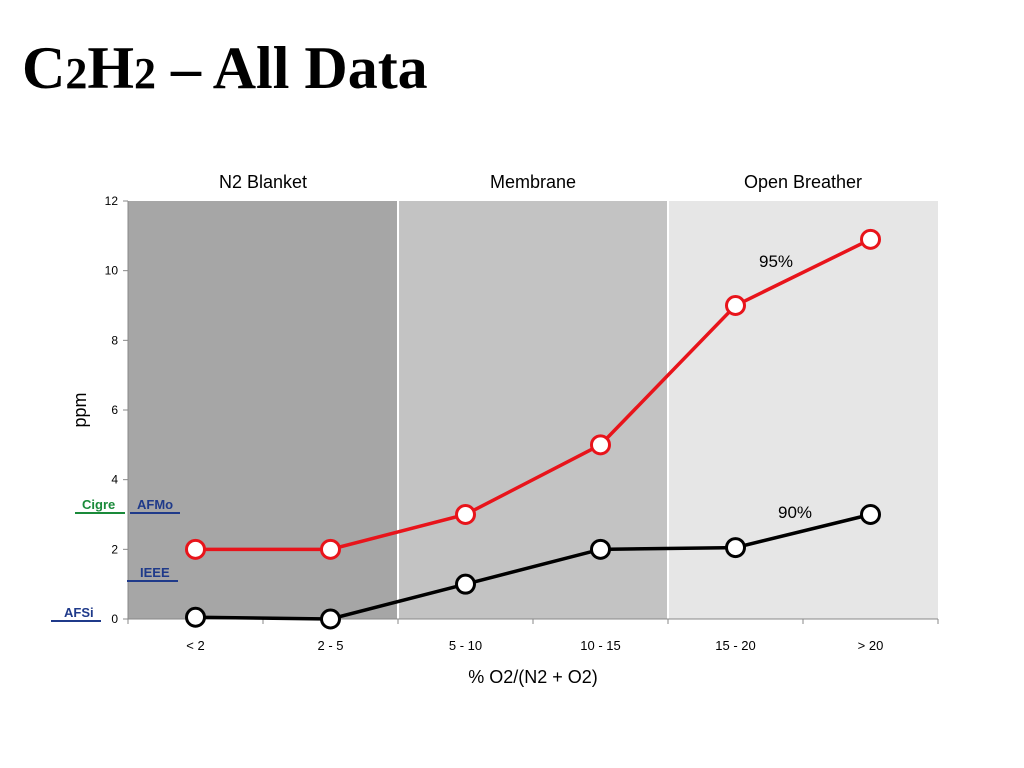 This screenshot has height=768, width=1024. Describe the element at coordinates (114, 340) in the screenshot. I see `y-tick-label-4: 8` at that location.